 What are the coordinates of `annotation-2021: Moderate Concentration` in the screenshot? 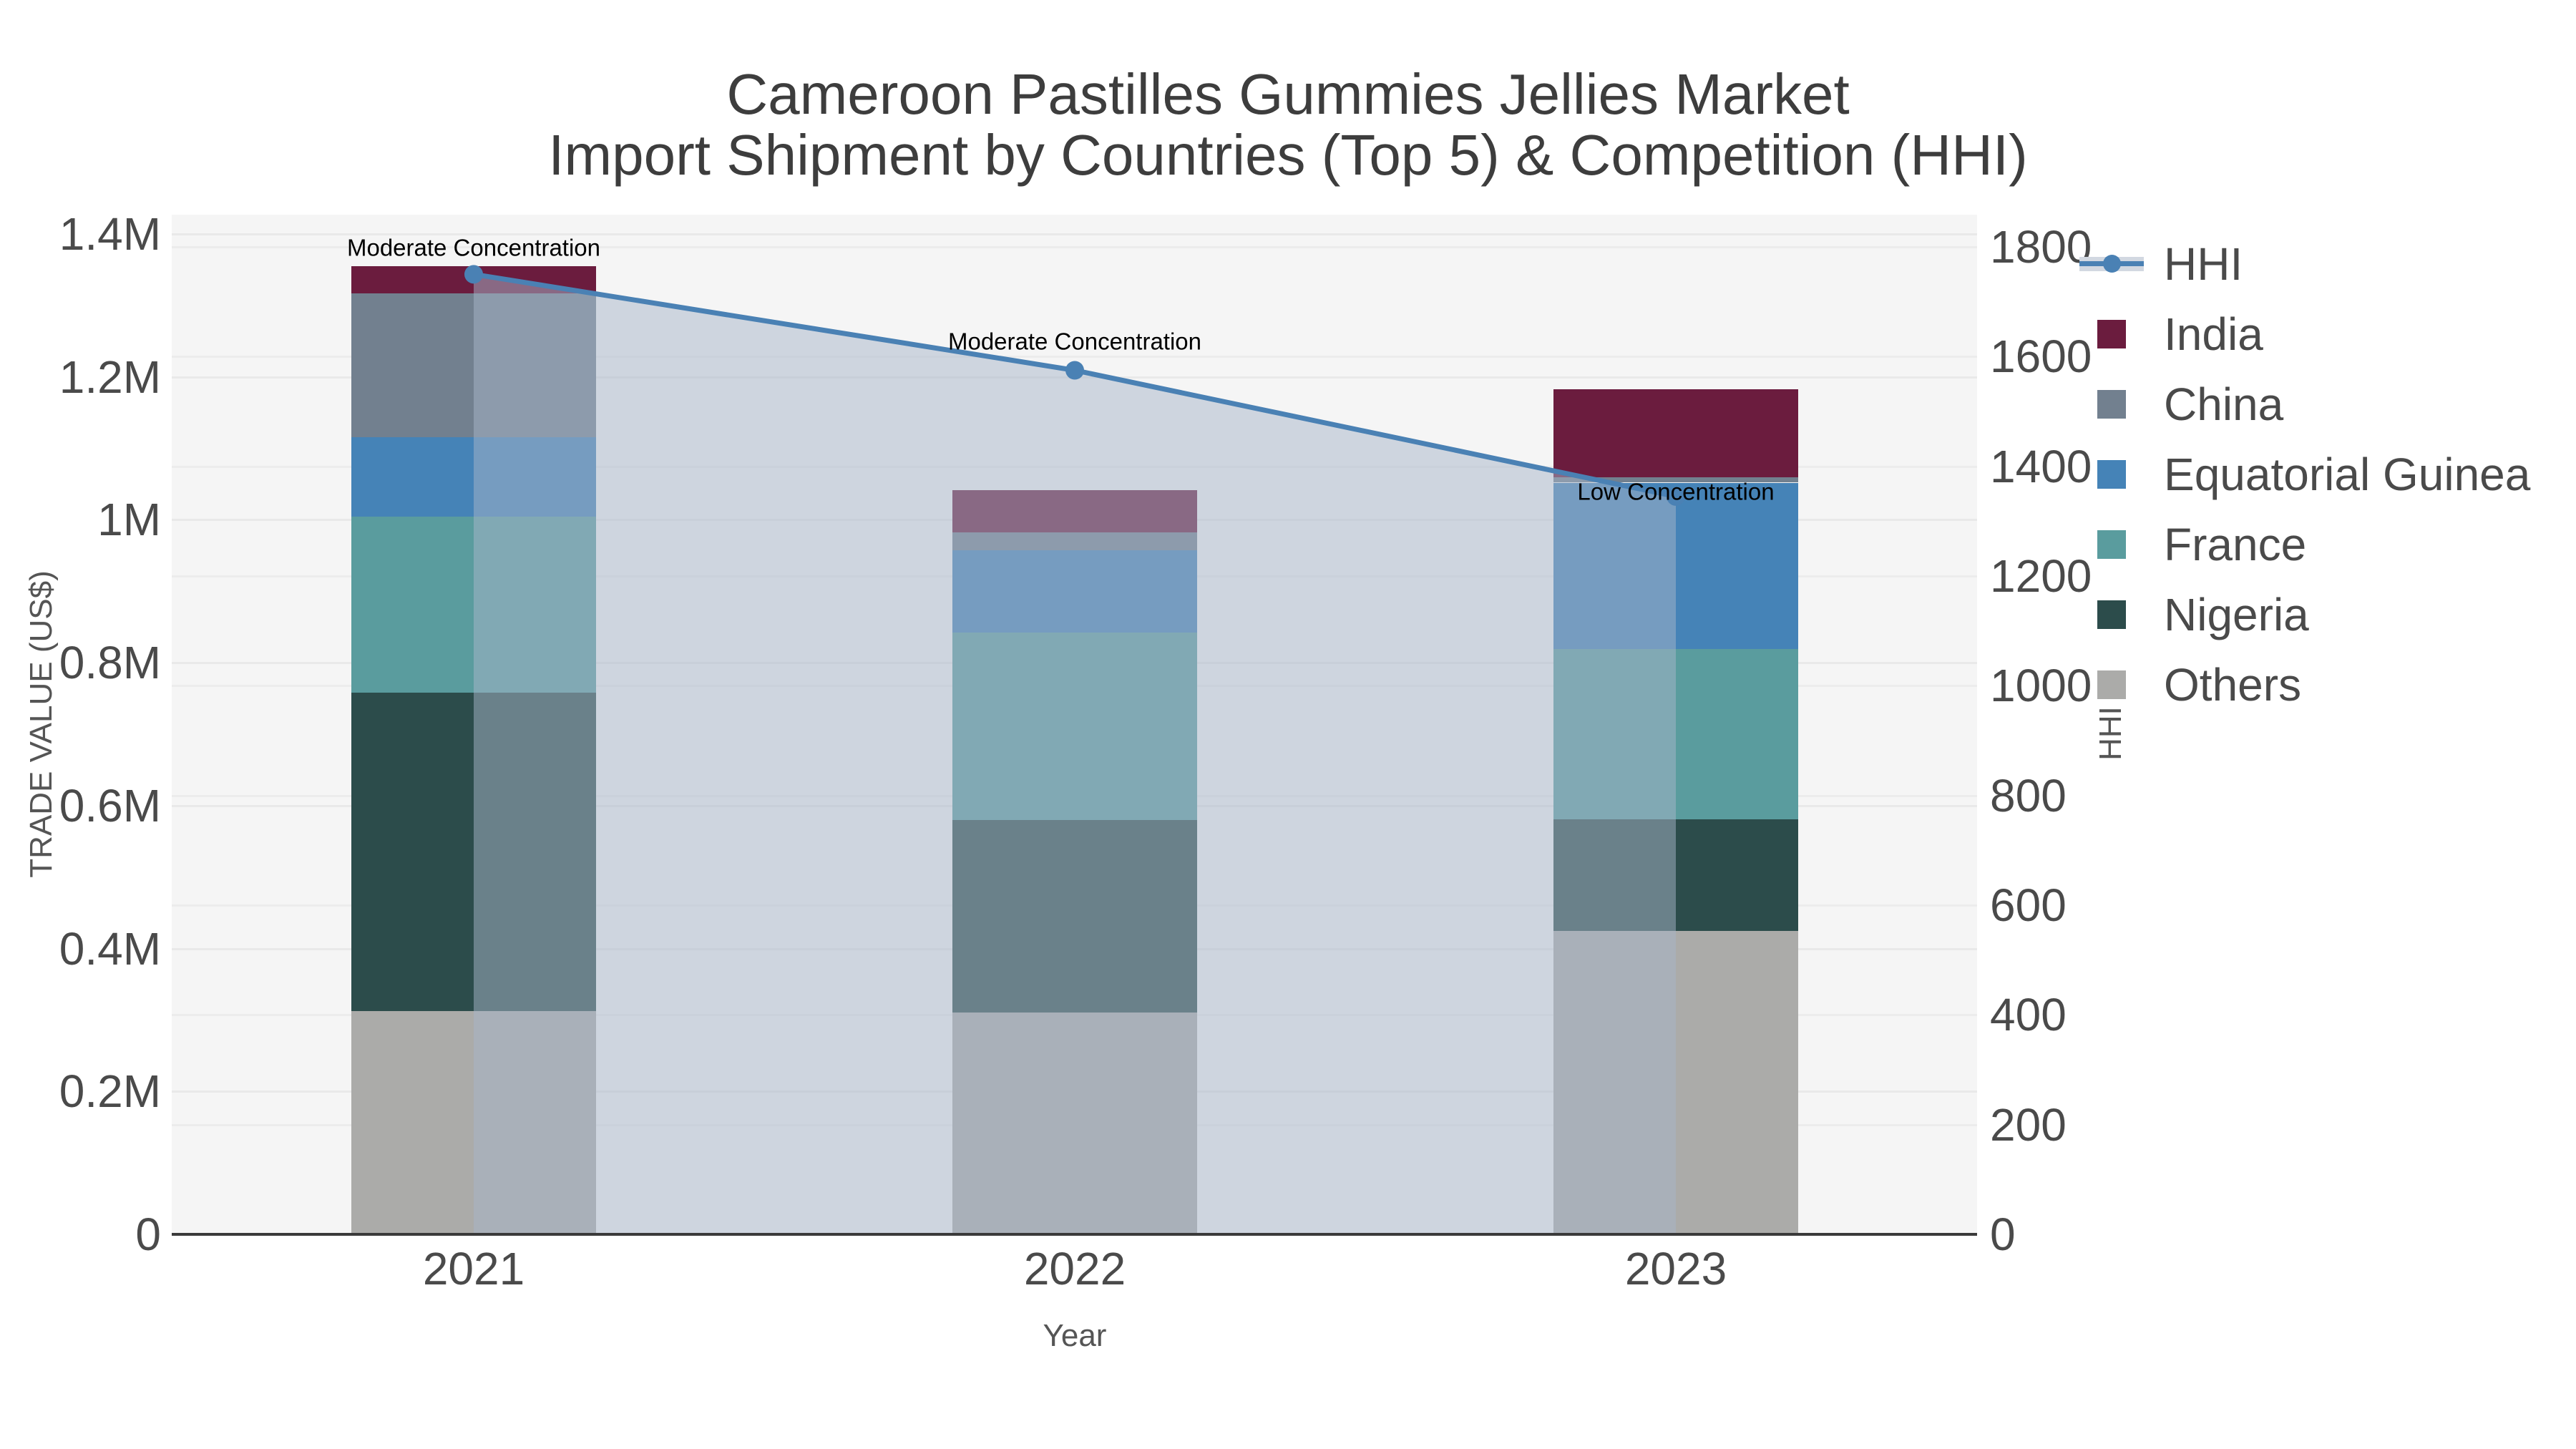 It's located at (473, 247).